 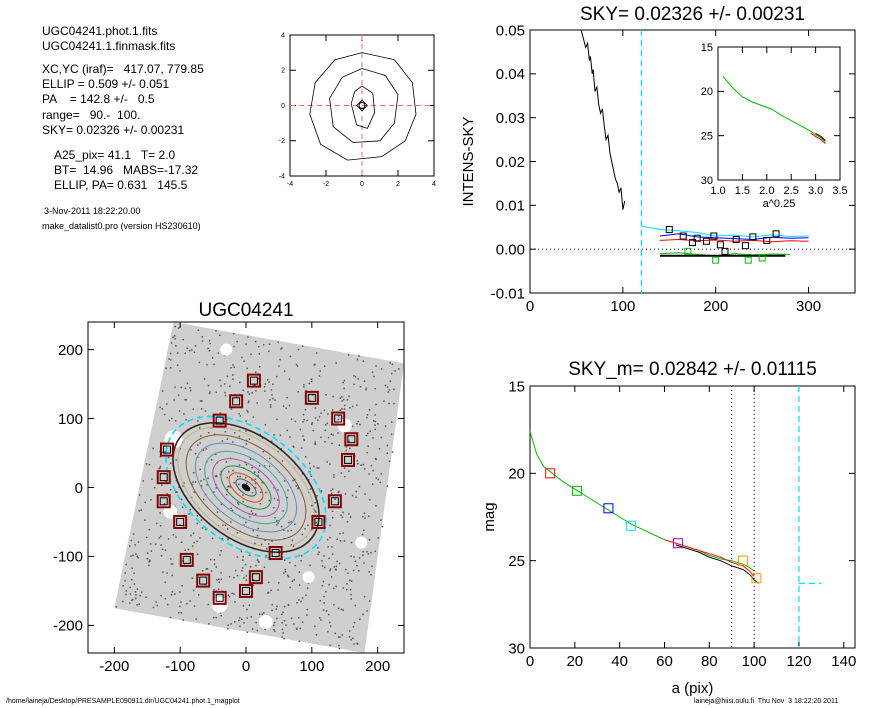 What do you see at coordinates (282, 176) in the screenshot?
I see `contour-axis-ytick-label: -4` at bounding box center [282, 176].